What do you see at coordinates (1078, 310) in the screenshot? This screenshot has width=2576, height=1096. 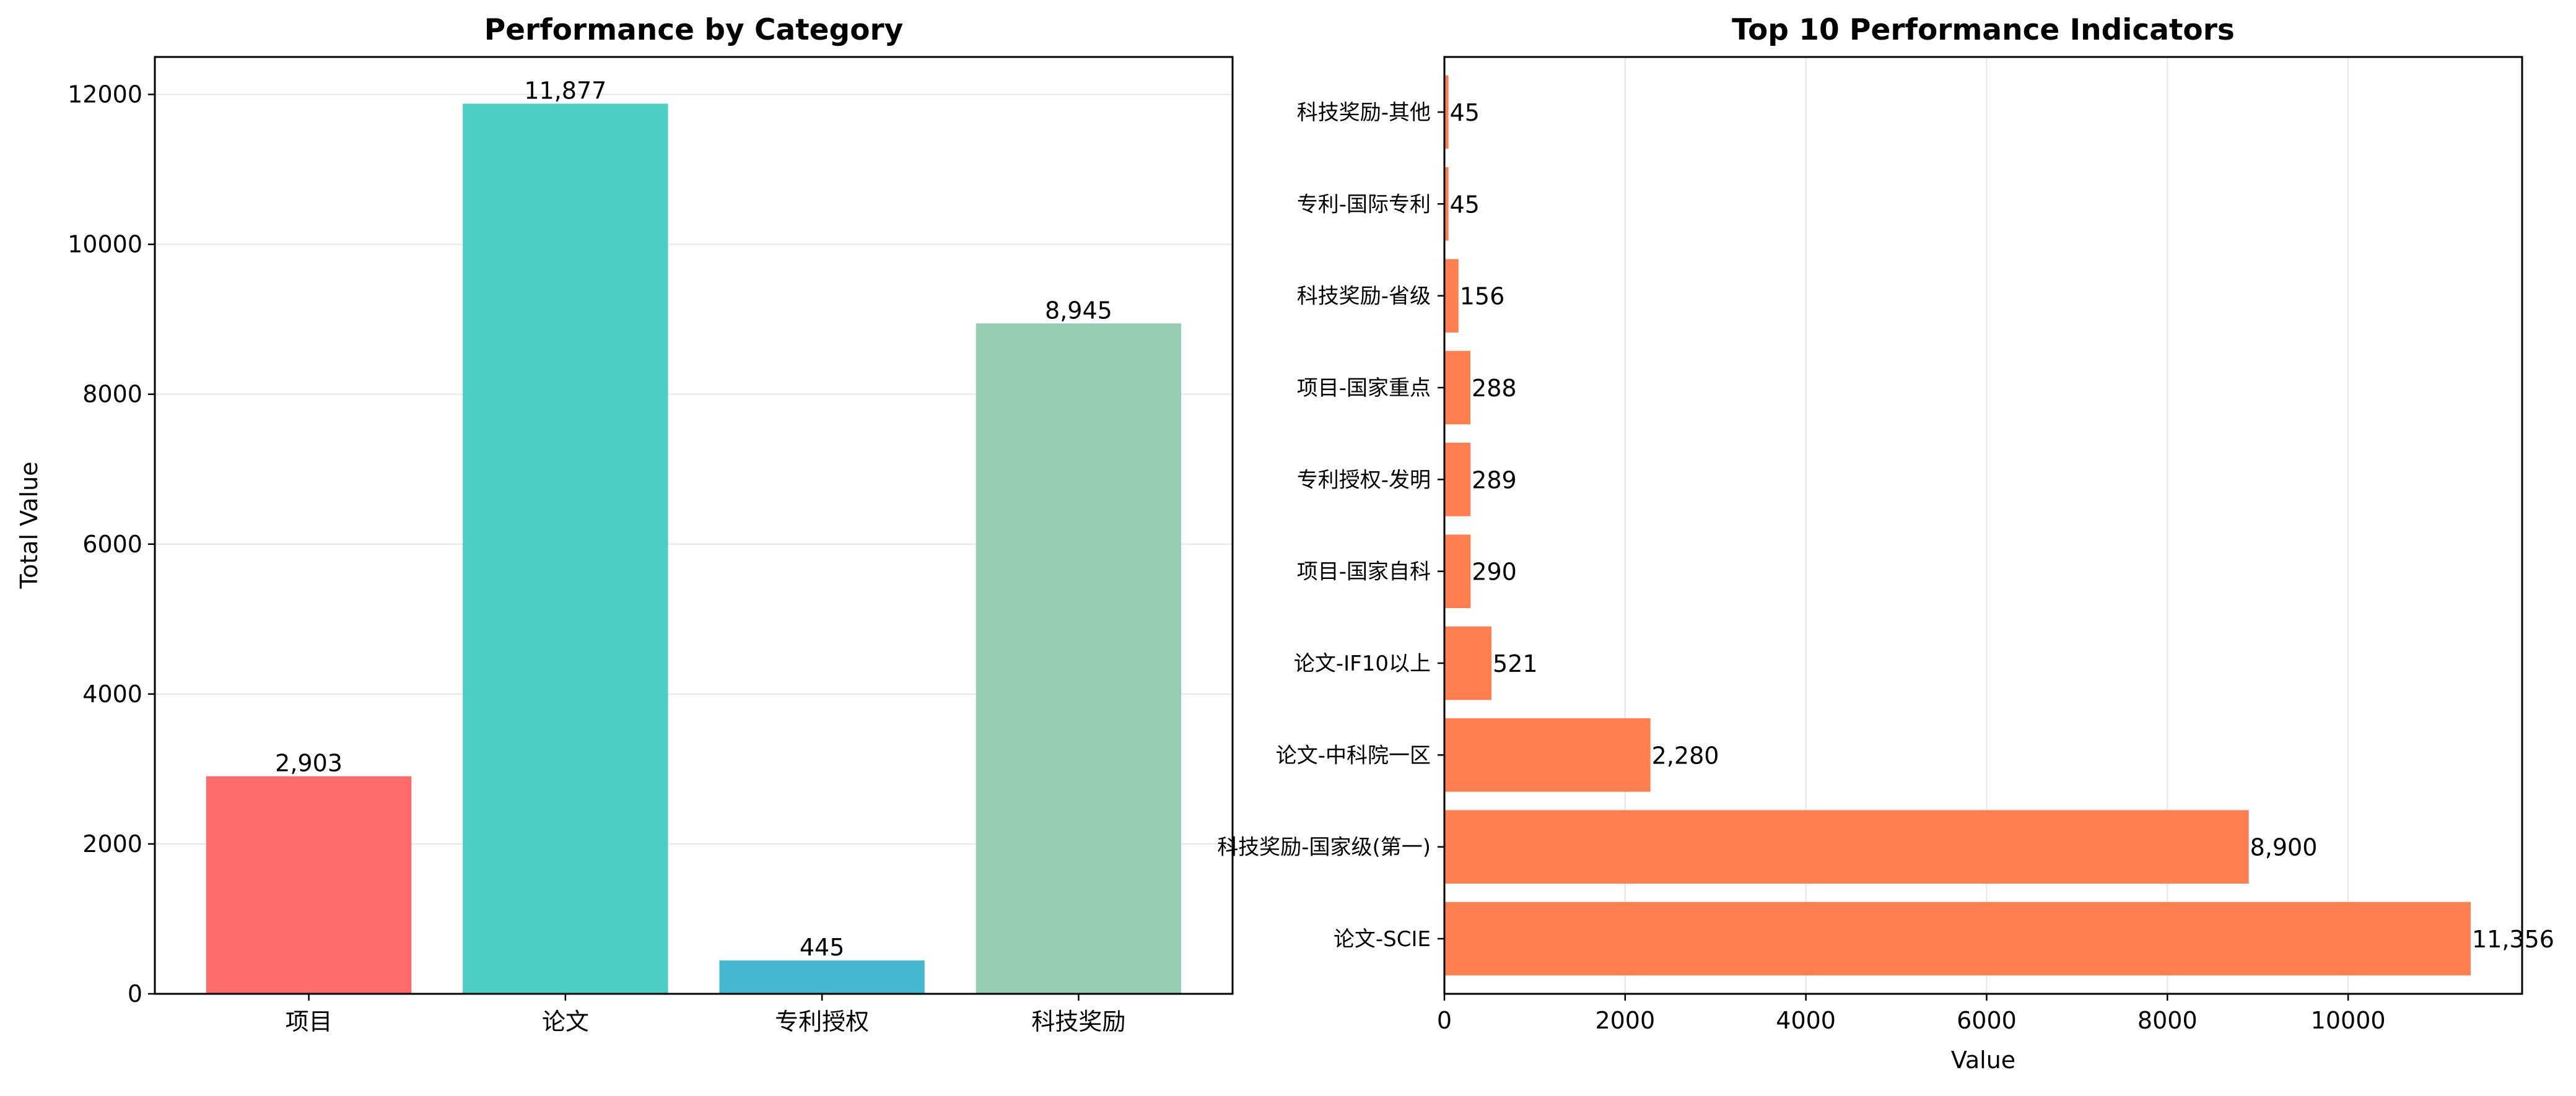 I see `left-bar-value-label: 8,945` at bounding box center [1078, 310].